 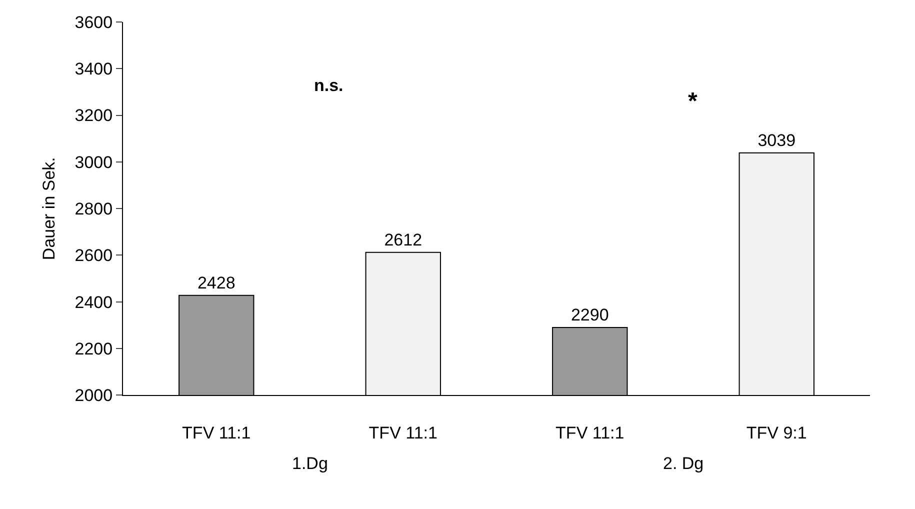 I want to click on x-tick-label: TFV 9:1, so click(x=776, y=433).